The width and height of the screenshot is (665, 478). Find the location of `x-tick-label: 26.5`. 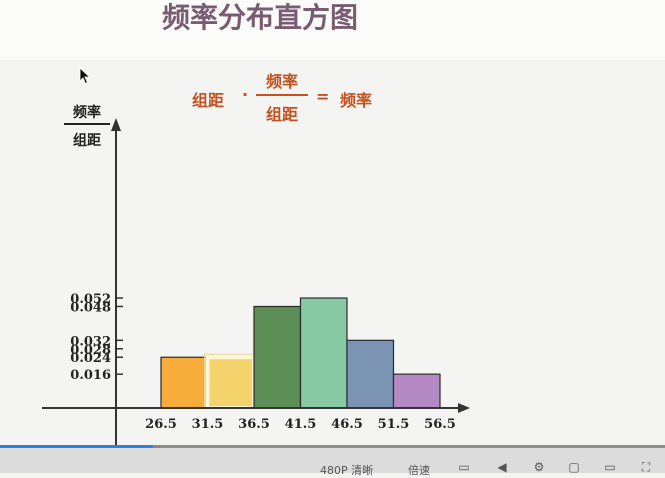

x-tick-label: 26.5 is located at coordinates (161, 424).